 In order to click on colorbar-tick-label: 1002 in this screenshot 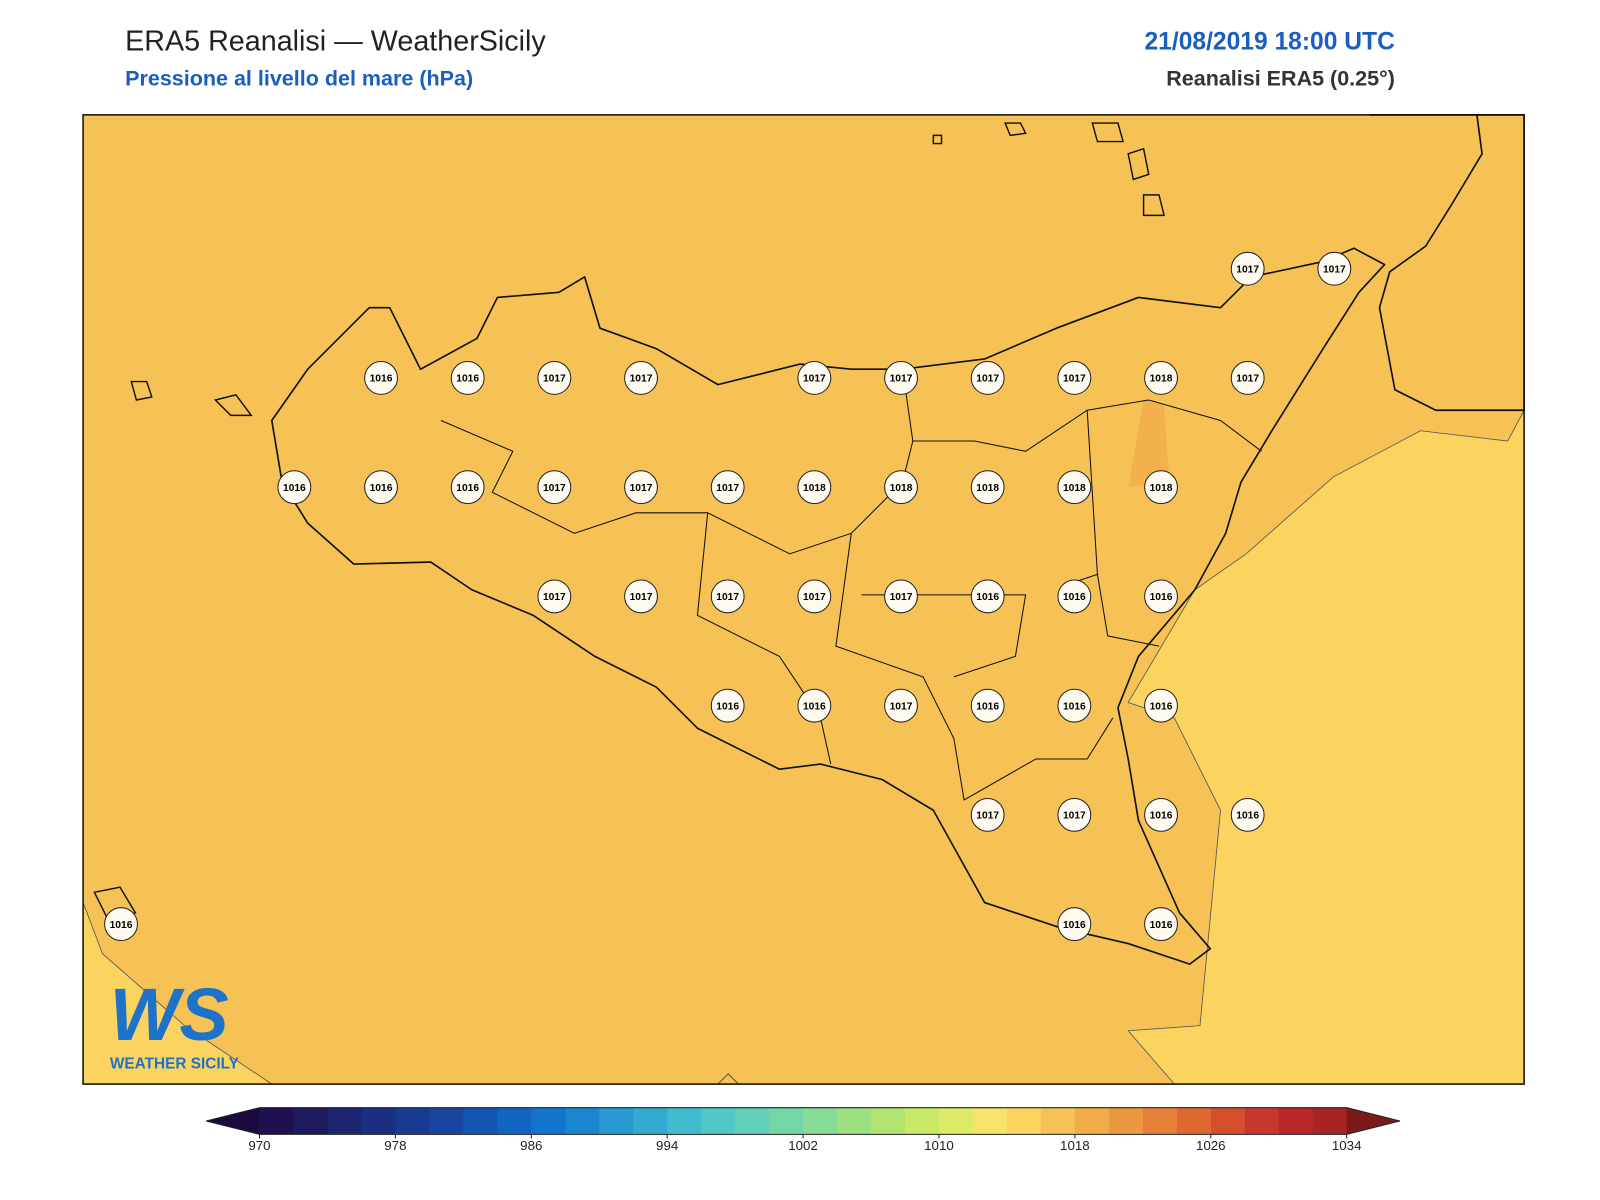, I will do `click(803, 1145)`.